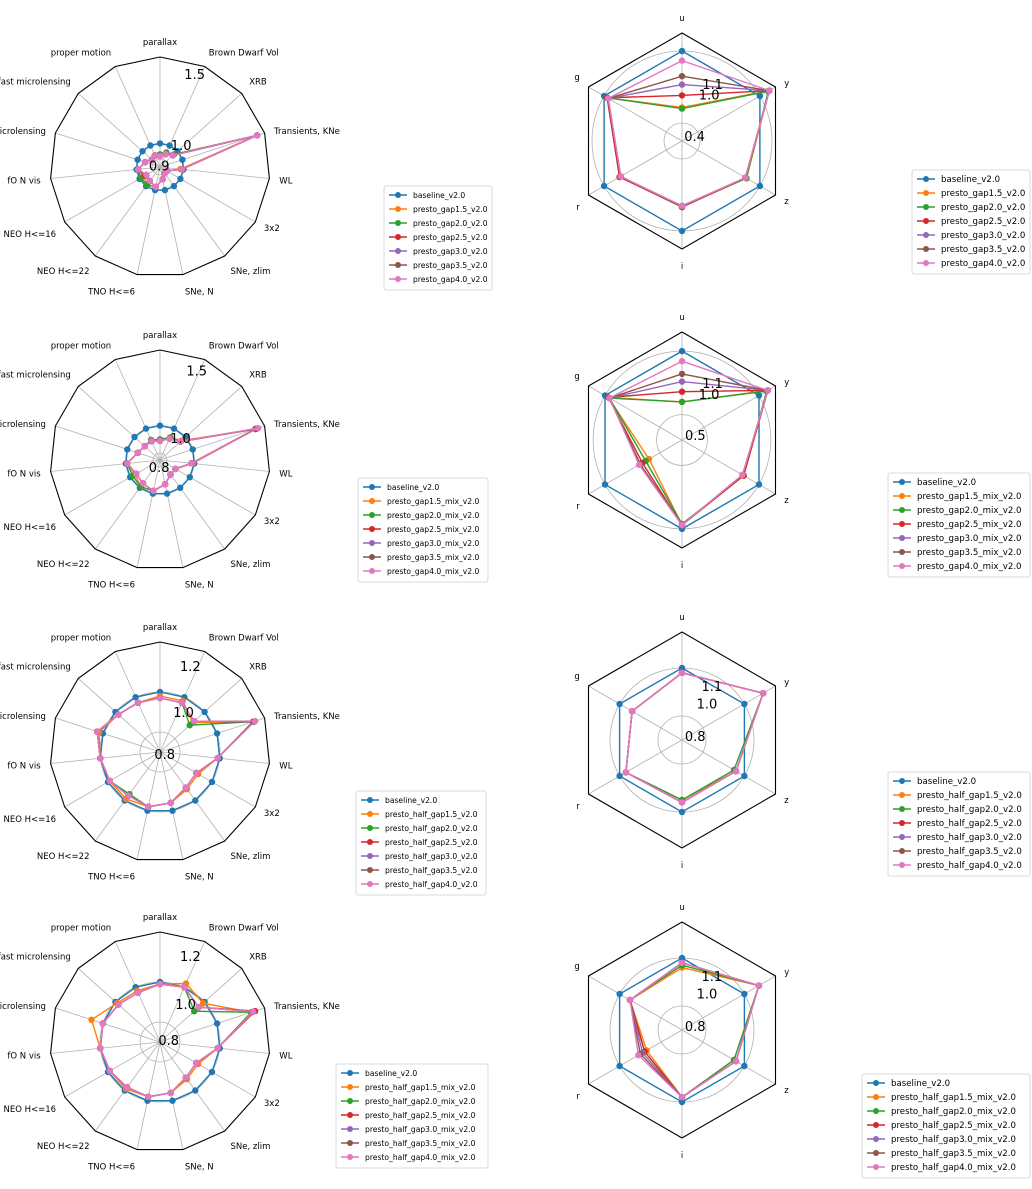 The image size is (1032, 1189). I want to click on legend-entry-label: presto_gap3.0_mix_v2.0, so click(433, 543).